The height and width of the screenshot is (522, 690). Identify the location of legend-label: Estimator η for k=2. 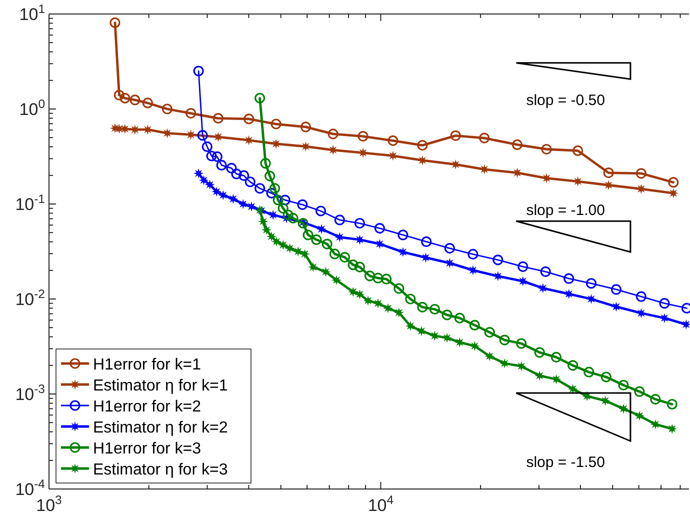
(160, 428).